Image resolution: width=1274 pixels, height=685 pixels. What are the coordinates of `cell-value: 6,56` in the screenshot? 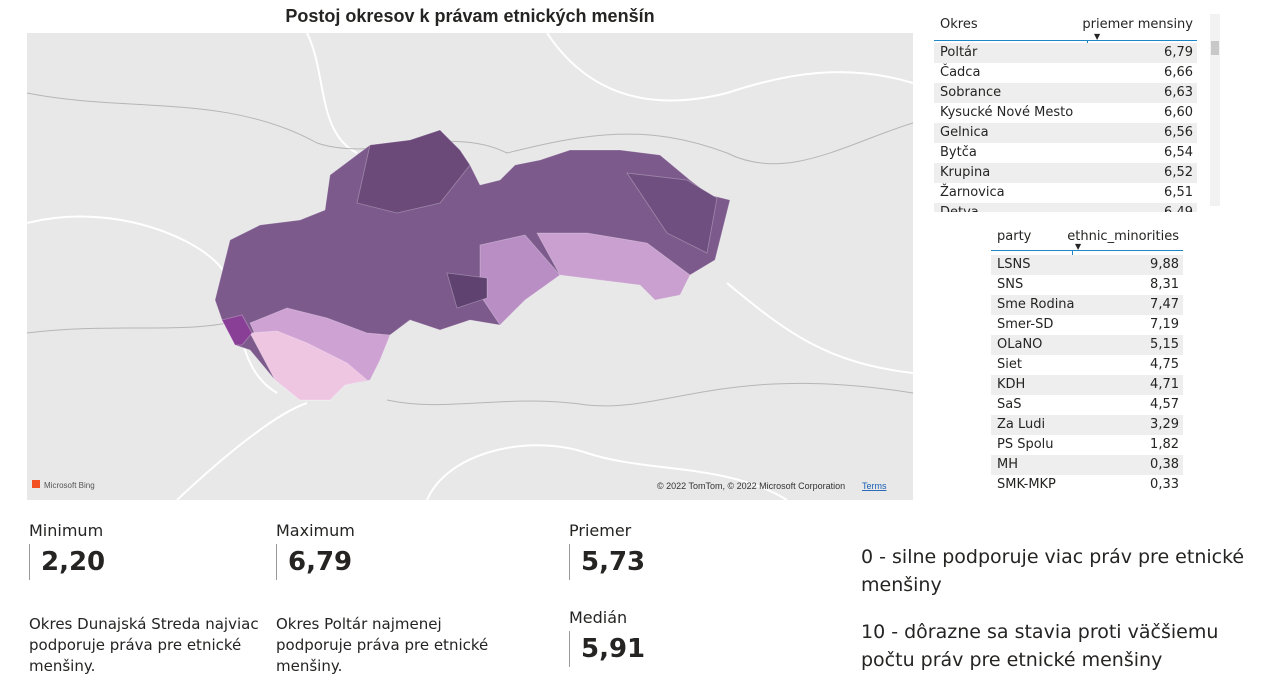 It's located at (1178, 132).